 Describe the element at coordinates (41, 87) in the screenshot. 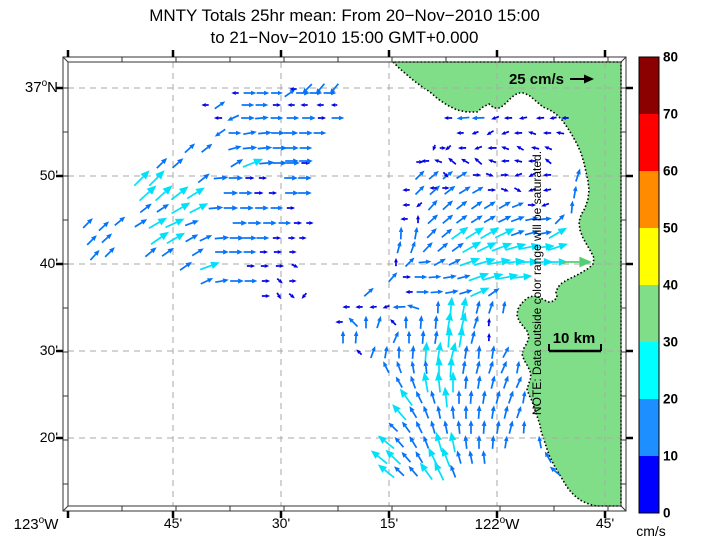

I see `y-tick-label: 37oN` at that location.